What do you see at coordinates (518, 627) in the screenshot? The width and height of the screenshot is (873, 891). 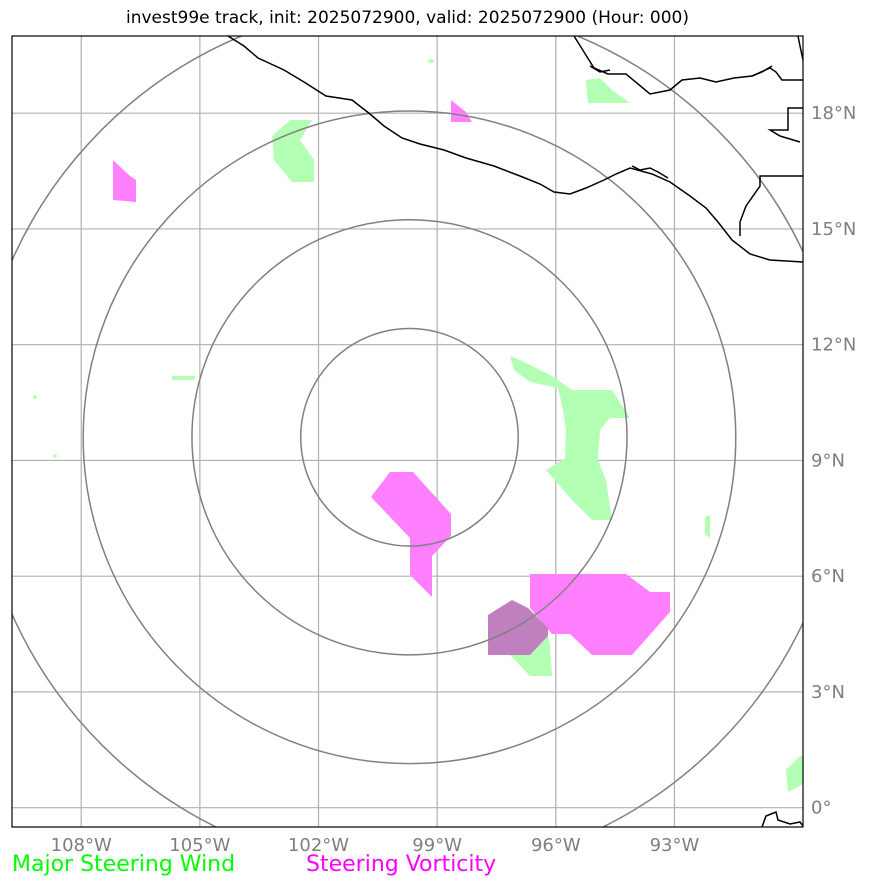 I see `overlap-area` at bounding box center [518, 627].